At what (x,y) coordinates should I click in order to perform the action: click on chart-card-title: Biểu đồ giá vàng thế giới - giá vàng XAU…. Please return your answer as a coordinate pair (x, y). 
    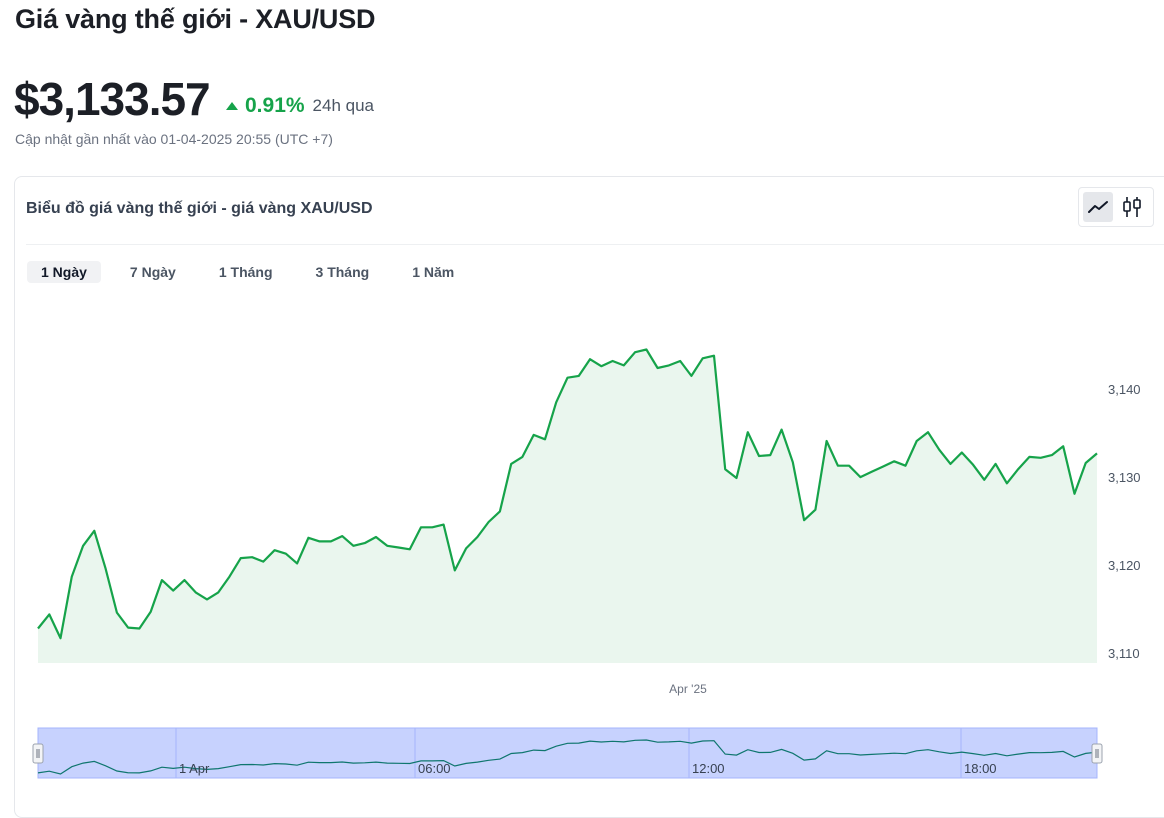
    Looking at the image, I should click on (199, 208).